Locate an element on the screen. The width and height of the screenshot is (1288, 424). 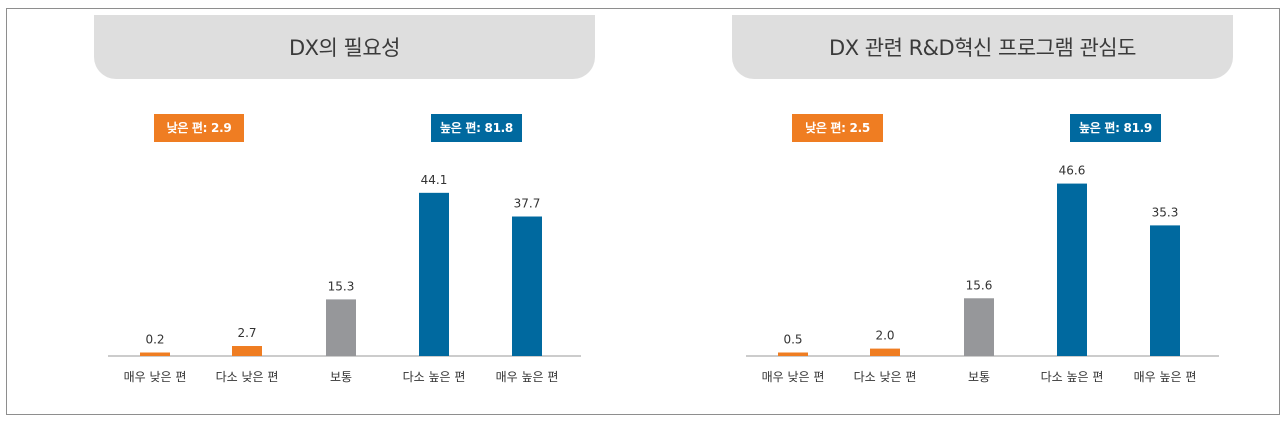
low-summary-badge: 낮은 편: 2.9 is located at coordinates (199, 128).